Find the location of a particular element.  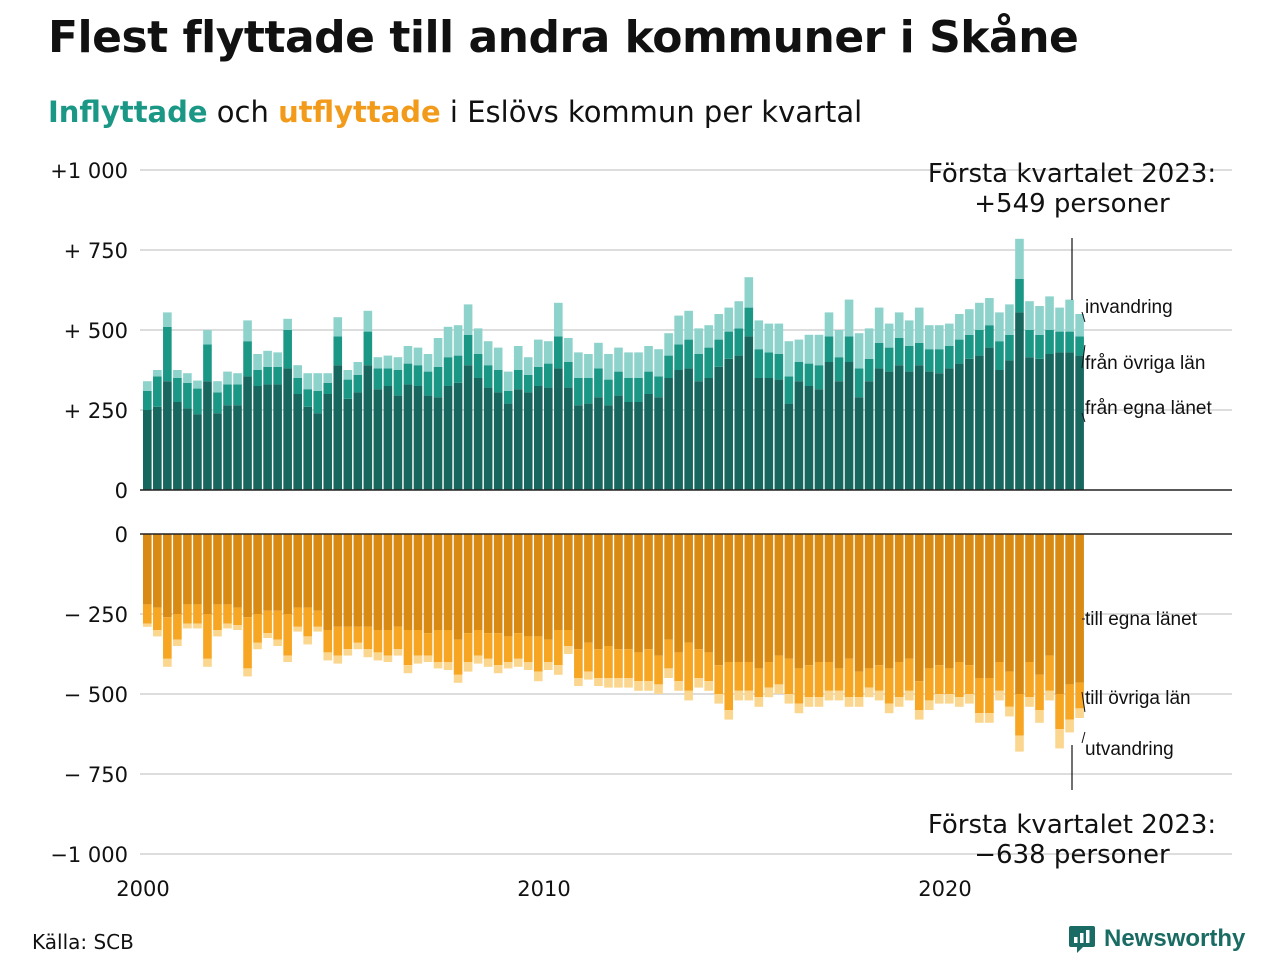

y-tick-label-top: + 750 is located at coordinates (96, 251).